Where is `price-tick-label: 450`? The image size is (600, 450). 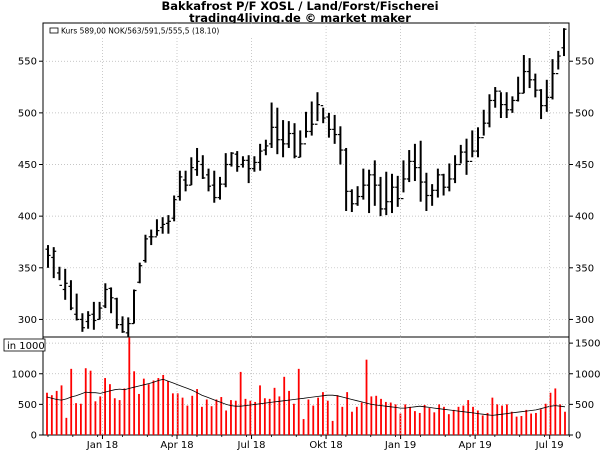 price-tick-label: 450 is located at coordinates (27, 165).